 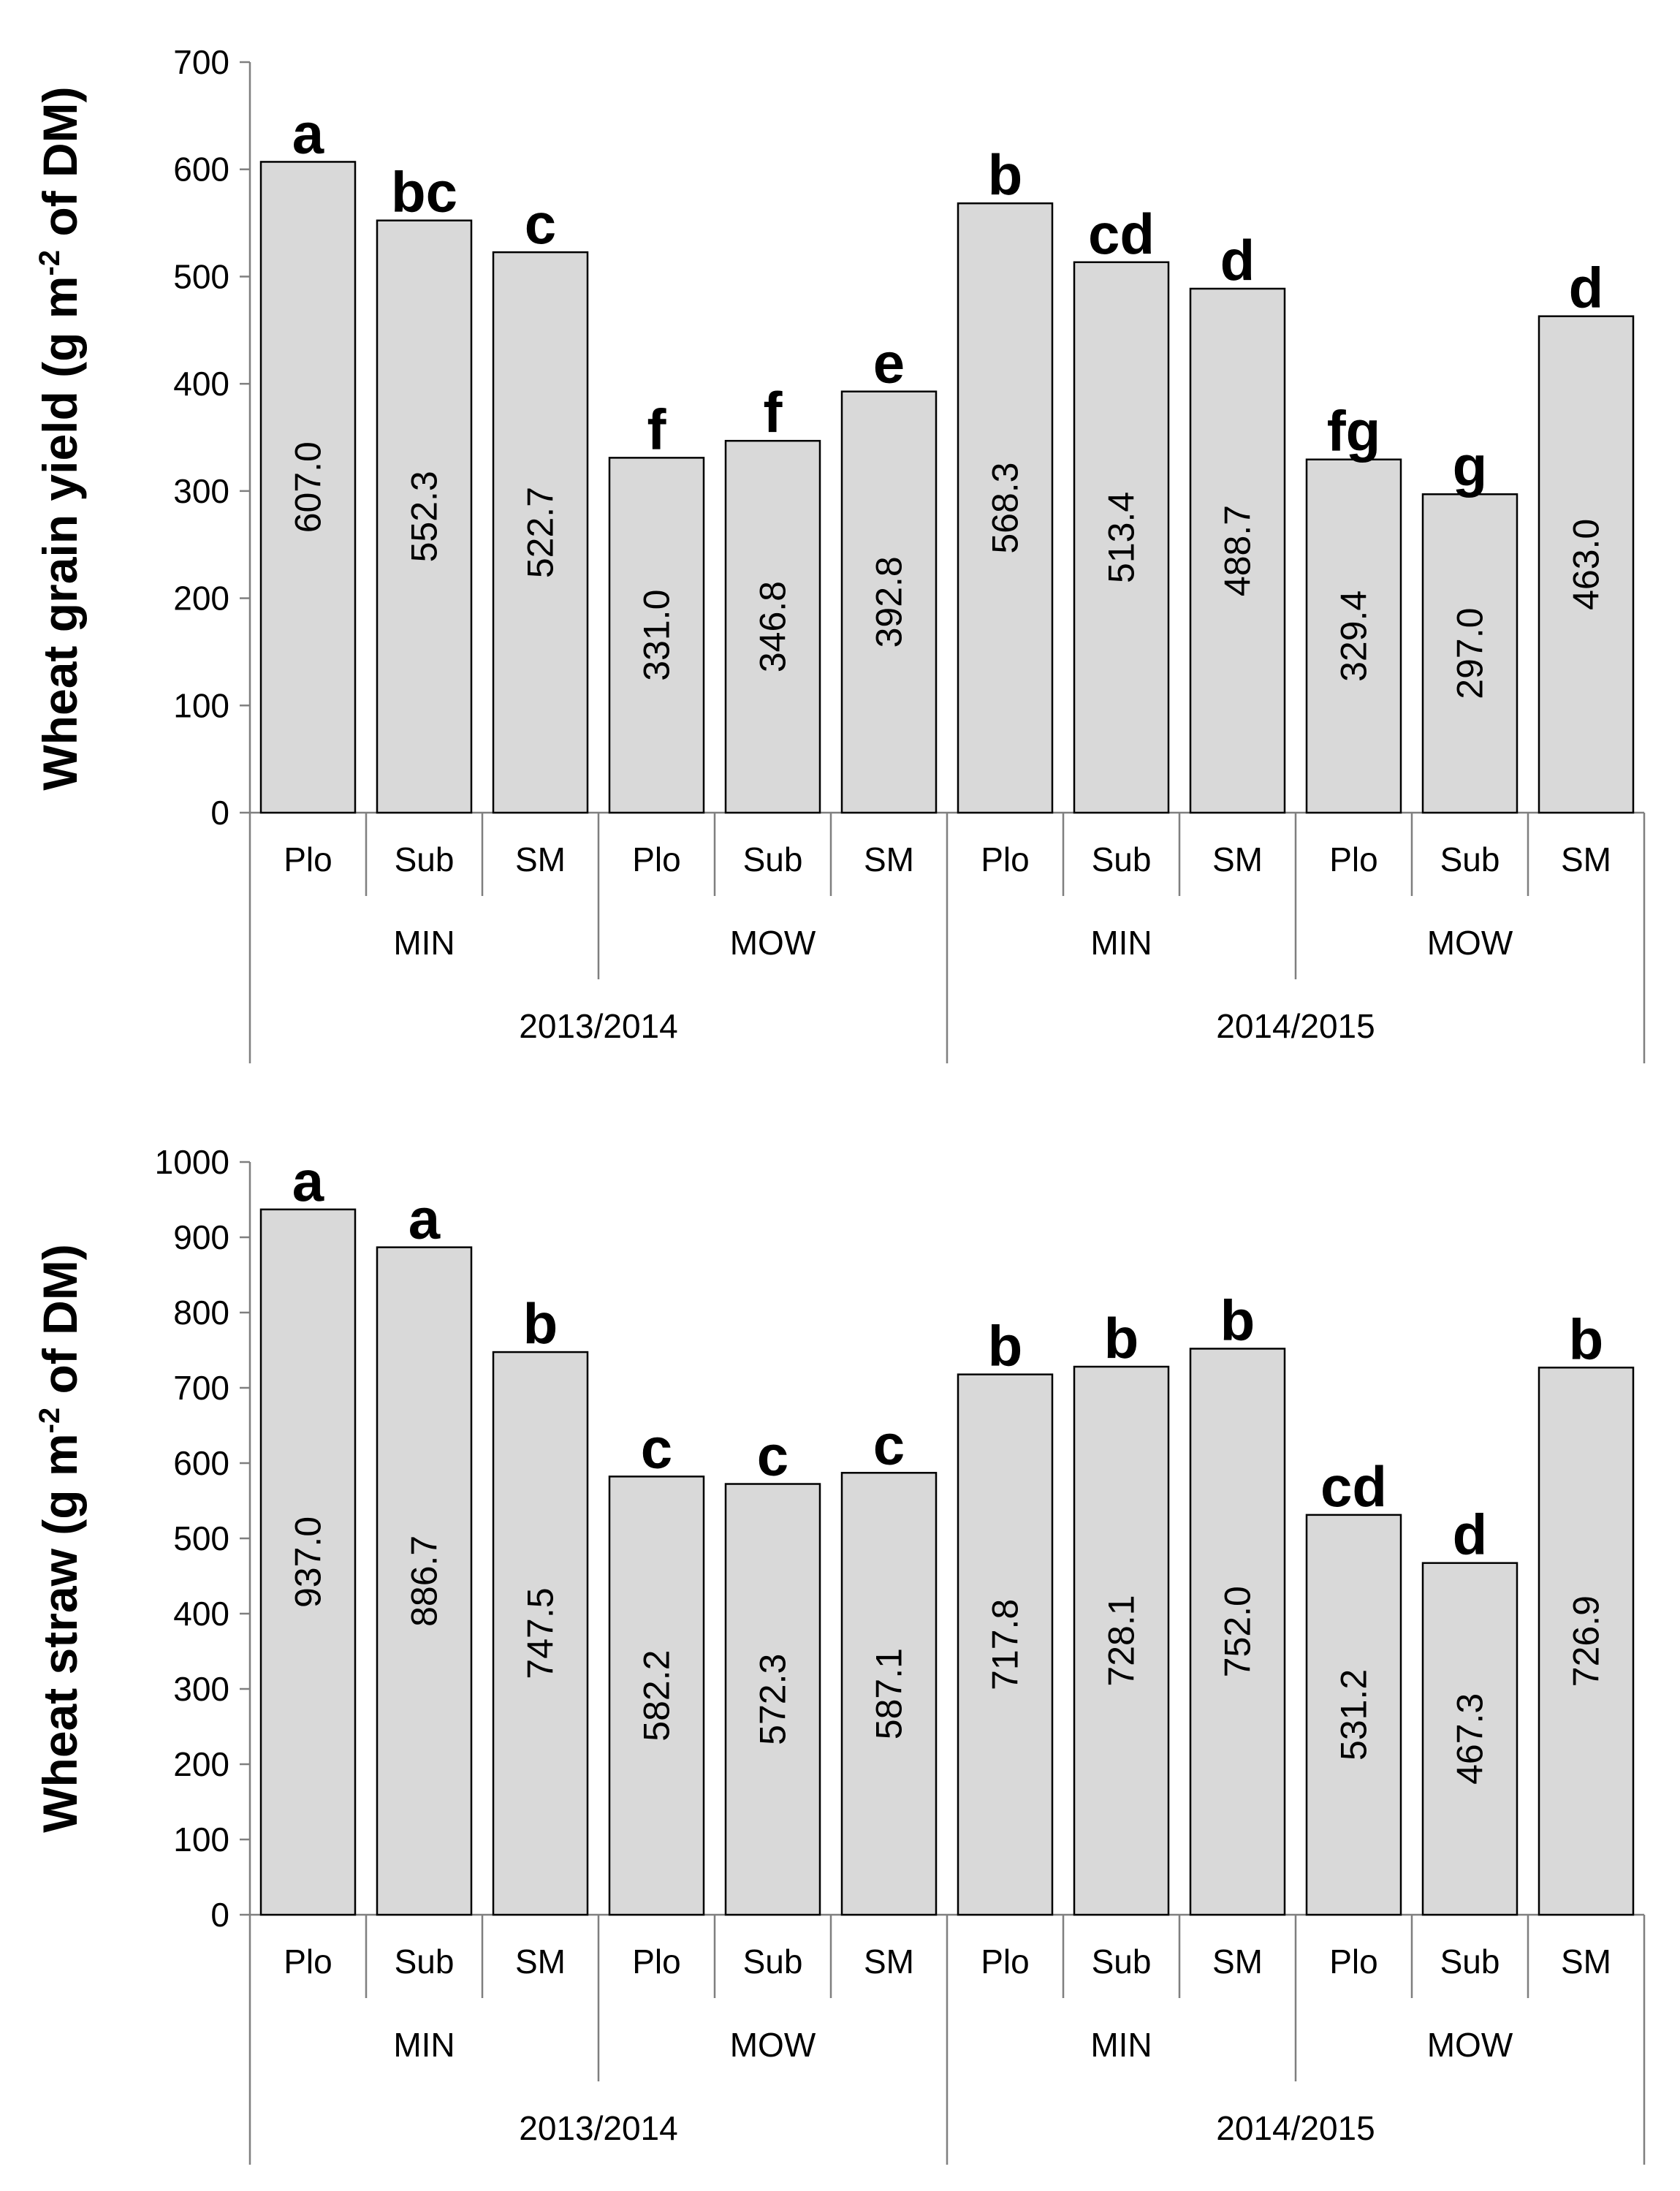 I want to click on bar-value-label: 582.2, so click(x=656, y=1696).